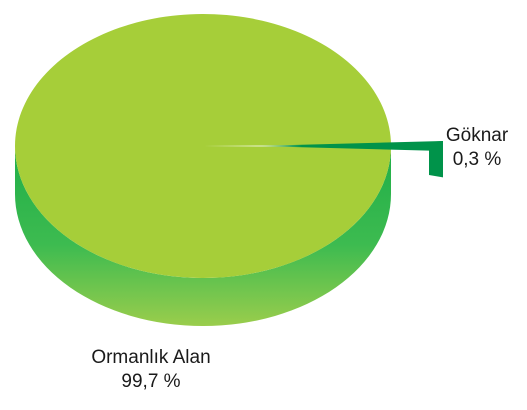  What do you see at coordinates (349, 146) in the screenshot?
I see `pie-slice-goknar` at bounding box center [349, 146].